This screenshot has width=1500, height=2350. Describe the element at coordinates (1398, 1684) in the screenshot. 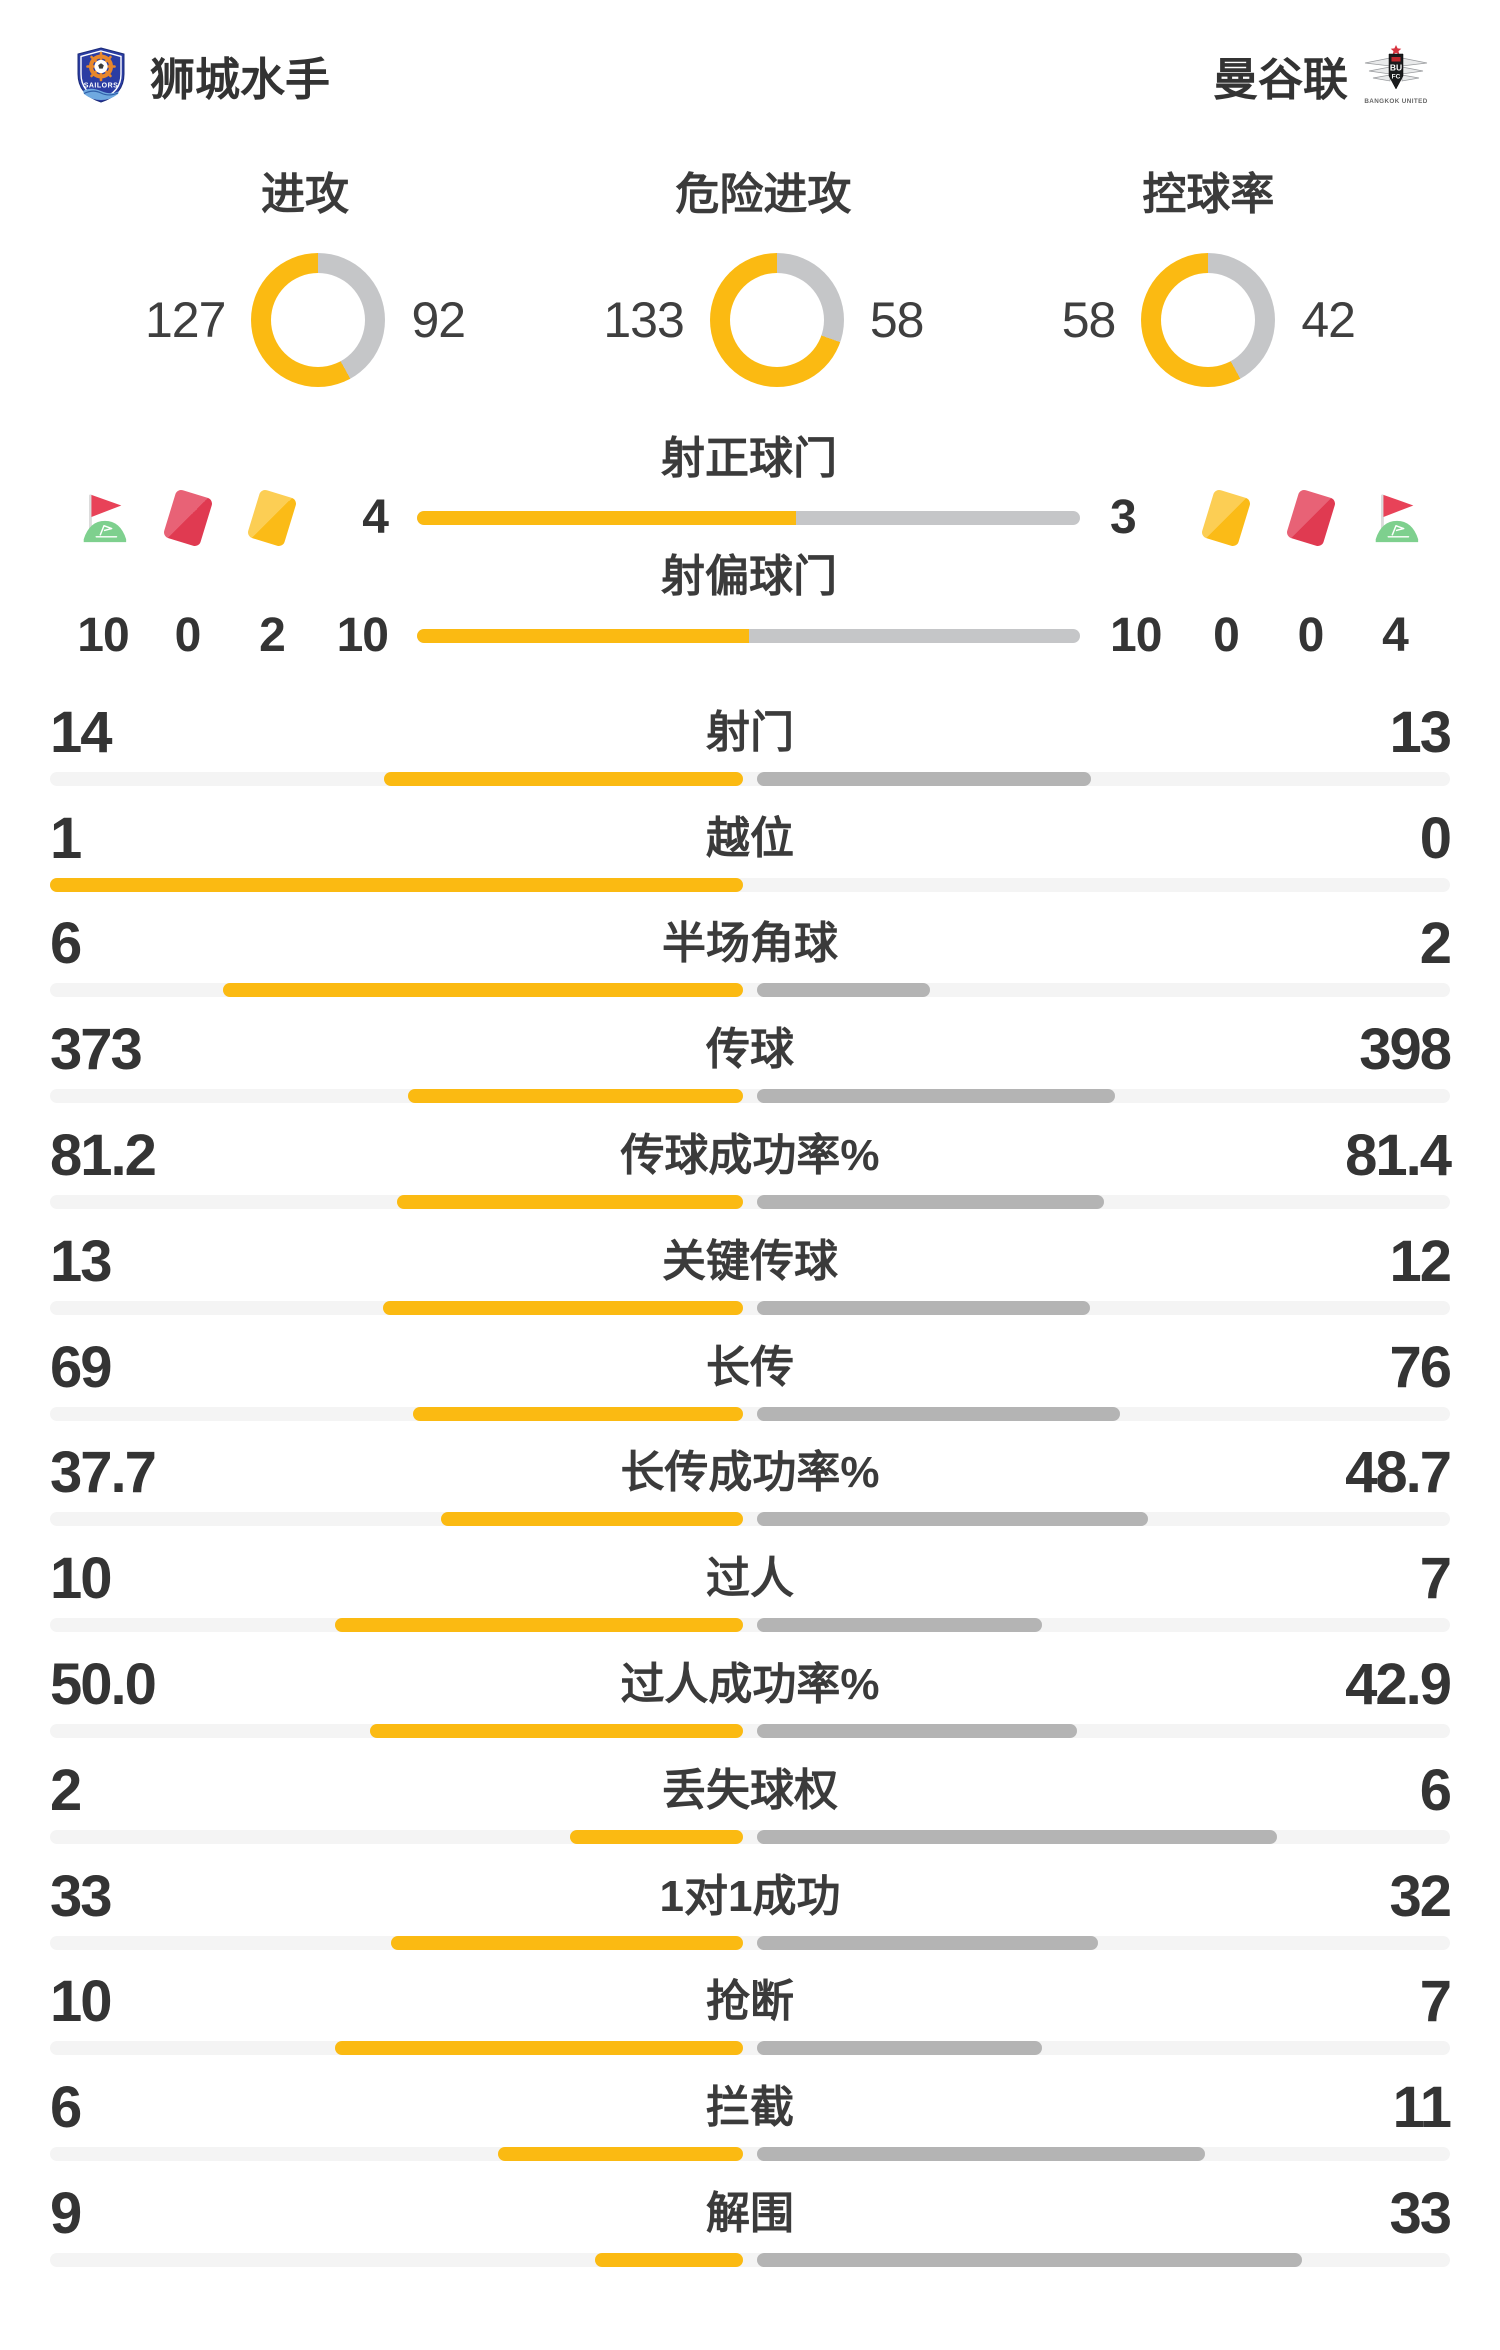

I see `stat-away-value: 42.9` at that location.